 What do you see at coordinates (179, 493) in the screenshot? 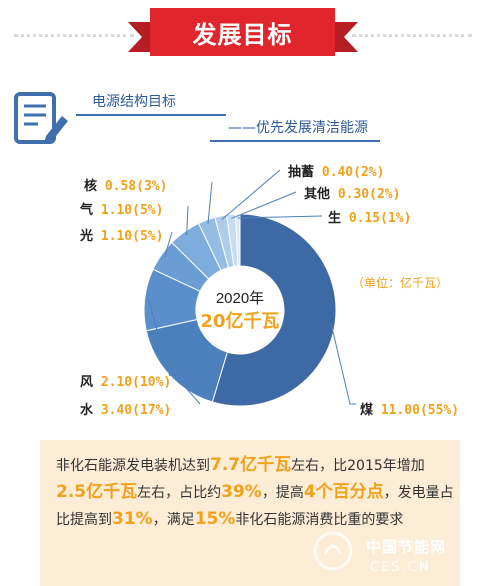
I see `desc-part-3: 左右，占比约` at bounding box center [179, 493].